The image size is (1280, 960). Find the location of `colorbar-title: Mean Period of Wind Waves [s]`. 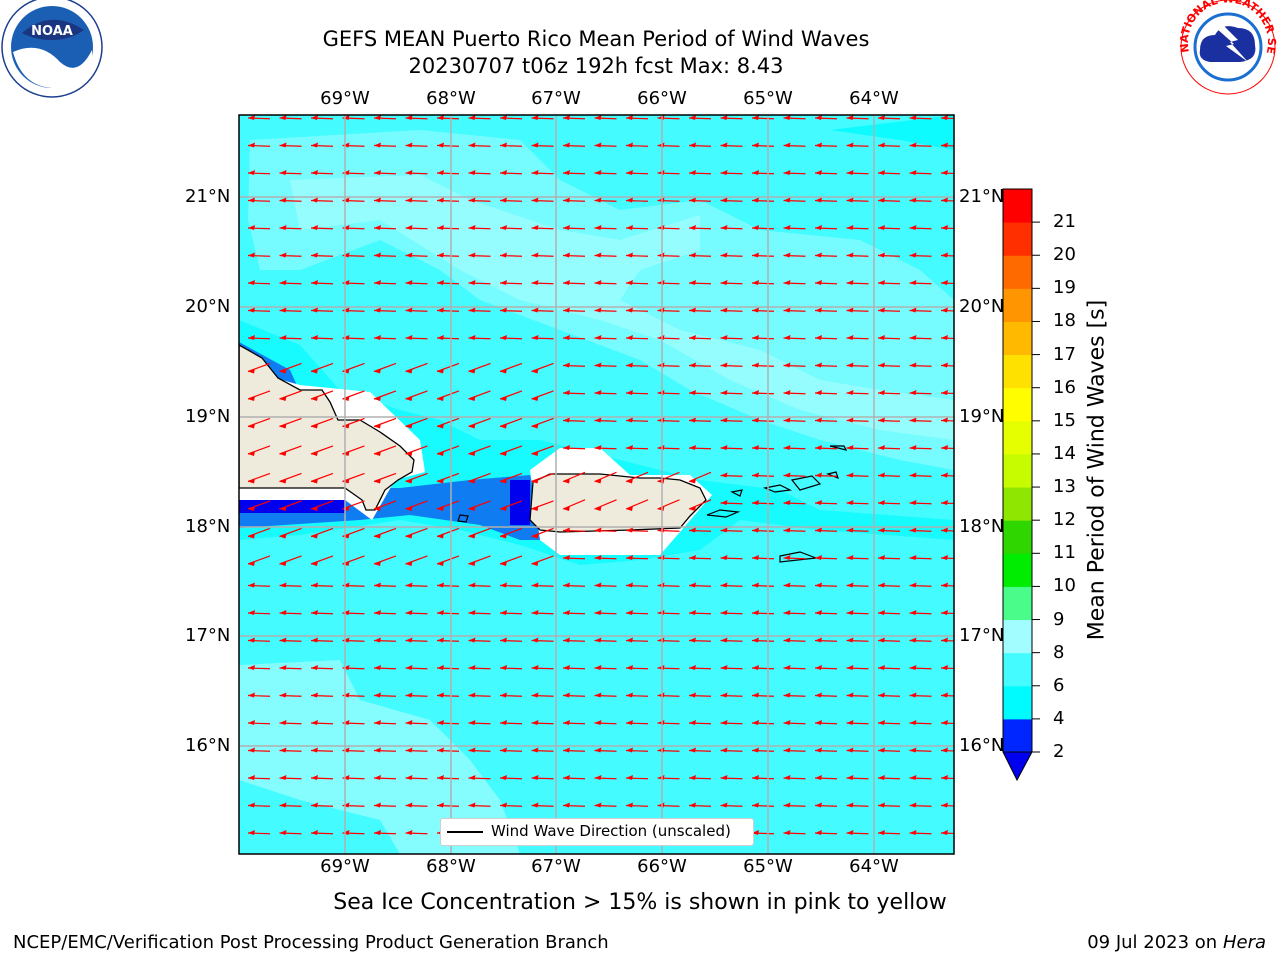

colorbar-title: Mean Period of Wind Waves [s] is located at coordinates (1097, 470).